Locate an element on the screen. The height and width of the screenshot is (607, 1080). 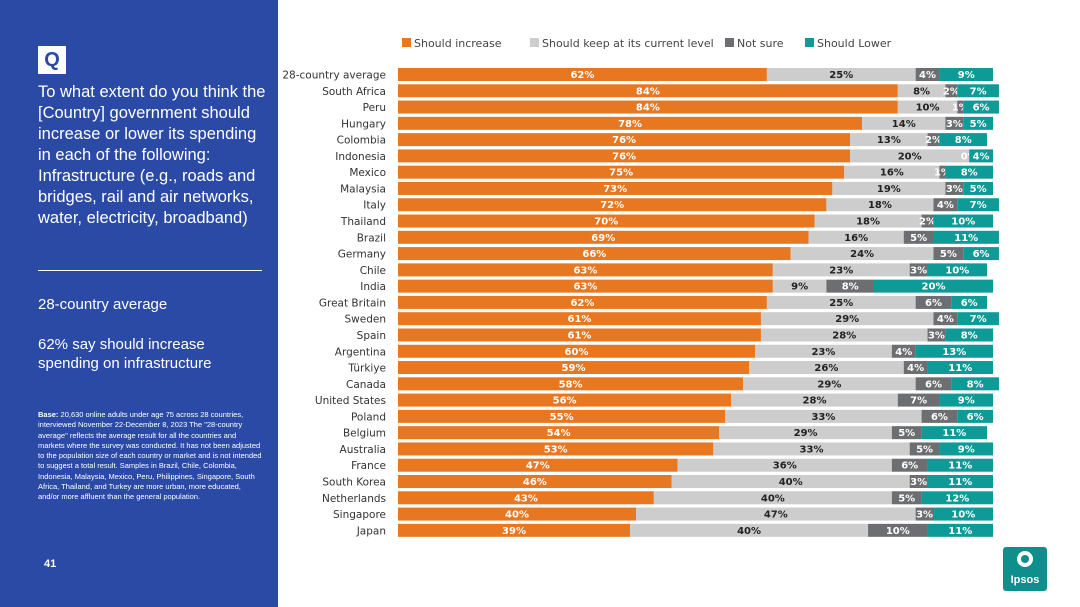
category-label: France is located at coordinates (368, 466).